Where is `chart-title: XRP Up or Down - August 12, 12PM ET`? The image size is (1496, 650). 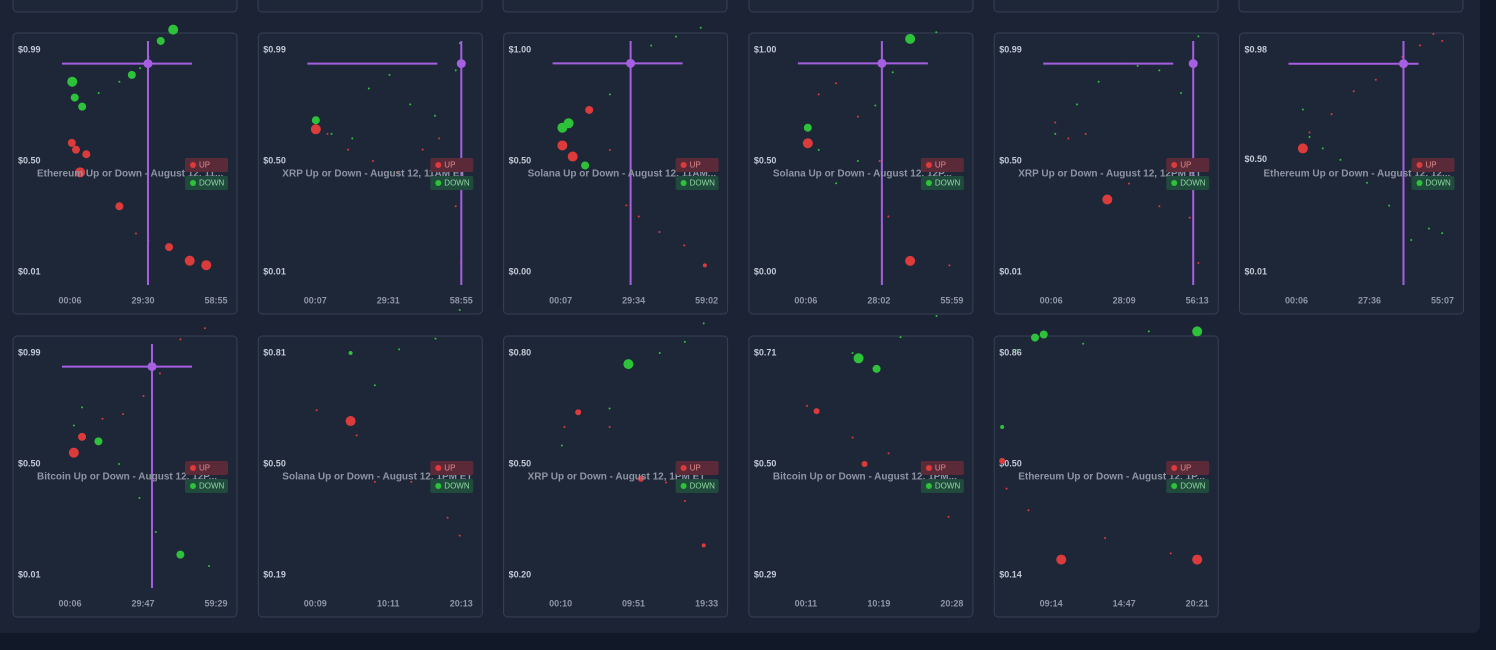
chart-title: XRP Up or Down - August 12, 12PM ET is located at coordinates (1109, 174).